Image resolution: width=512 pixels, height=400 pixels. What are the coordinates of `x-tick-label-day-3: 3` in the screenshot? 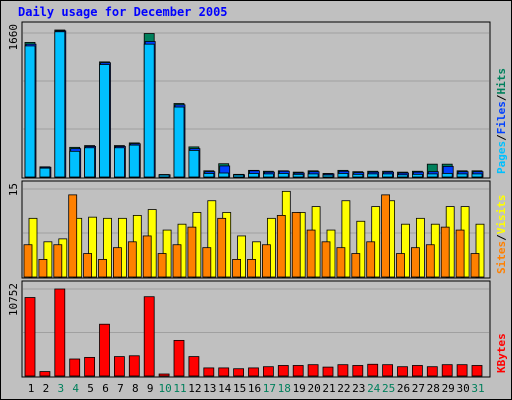 It's located at (60, 388).